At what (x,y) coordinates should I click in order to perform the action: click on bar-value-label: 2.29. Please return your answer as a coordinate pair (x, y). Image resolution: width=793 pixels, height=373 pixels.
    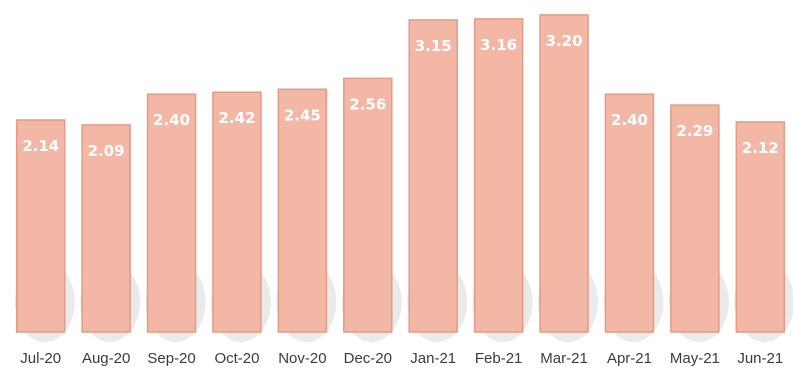
    Looking at the image, I should click on (694, 131).